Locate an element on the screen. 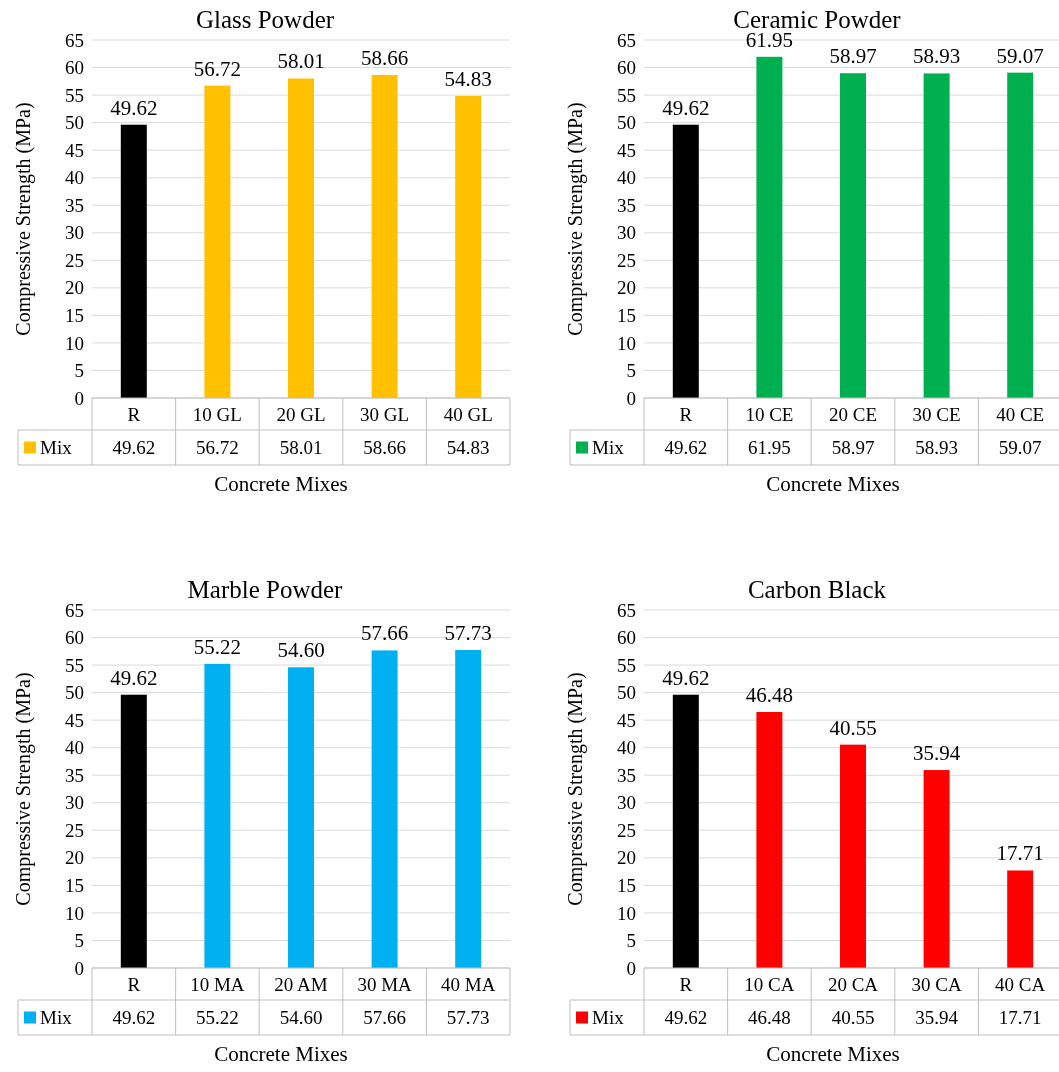  data-label: 59.07 is located at coordinates (1020, 448).